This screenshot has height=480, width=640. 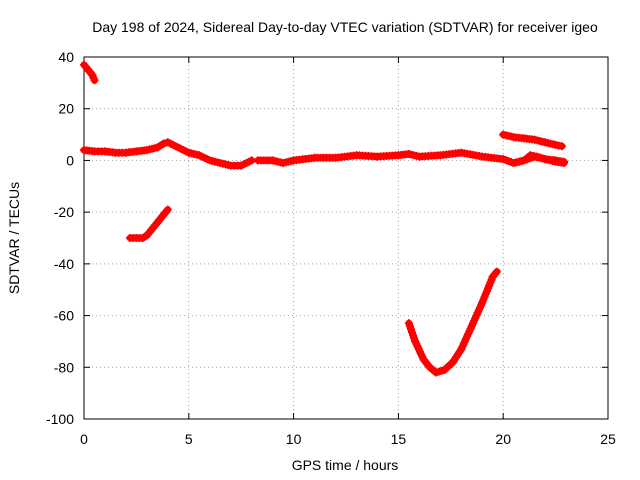 I want to click on y-tick-label: -60, so click(x=64, y=316).